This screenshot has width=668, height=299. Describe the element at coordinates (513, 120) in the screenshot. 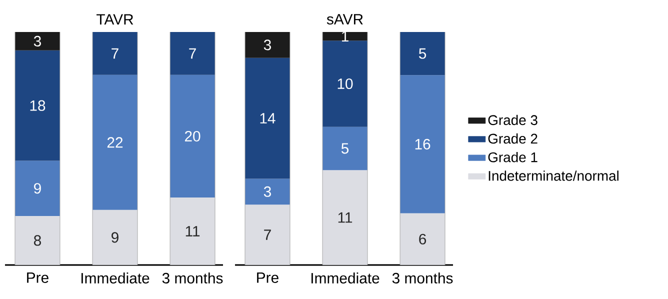

I see `legend-label: Grade 3` at that location.